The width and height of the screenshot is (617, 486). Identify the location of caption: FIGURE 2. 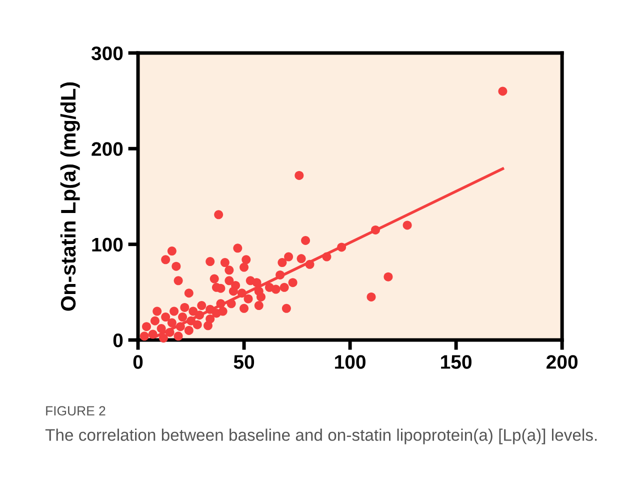
(76, 411).